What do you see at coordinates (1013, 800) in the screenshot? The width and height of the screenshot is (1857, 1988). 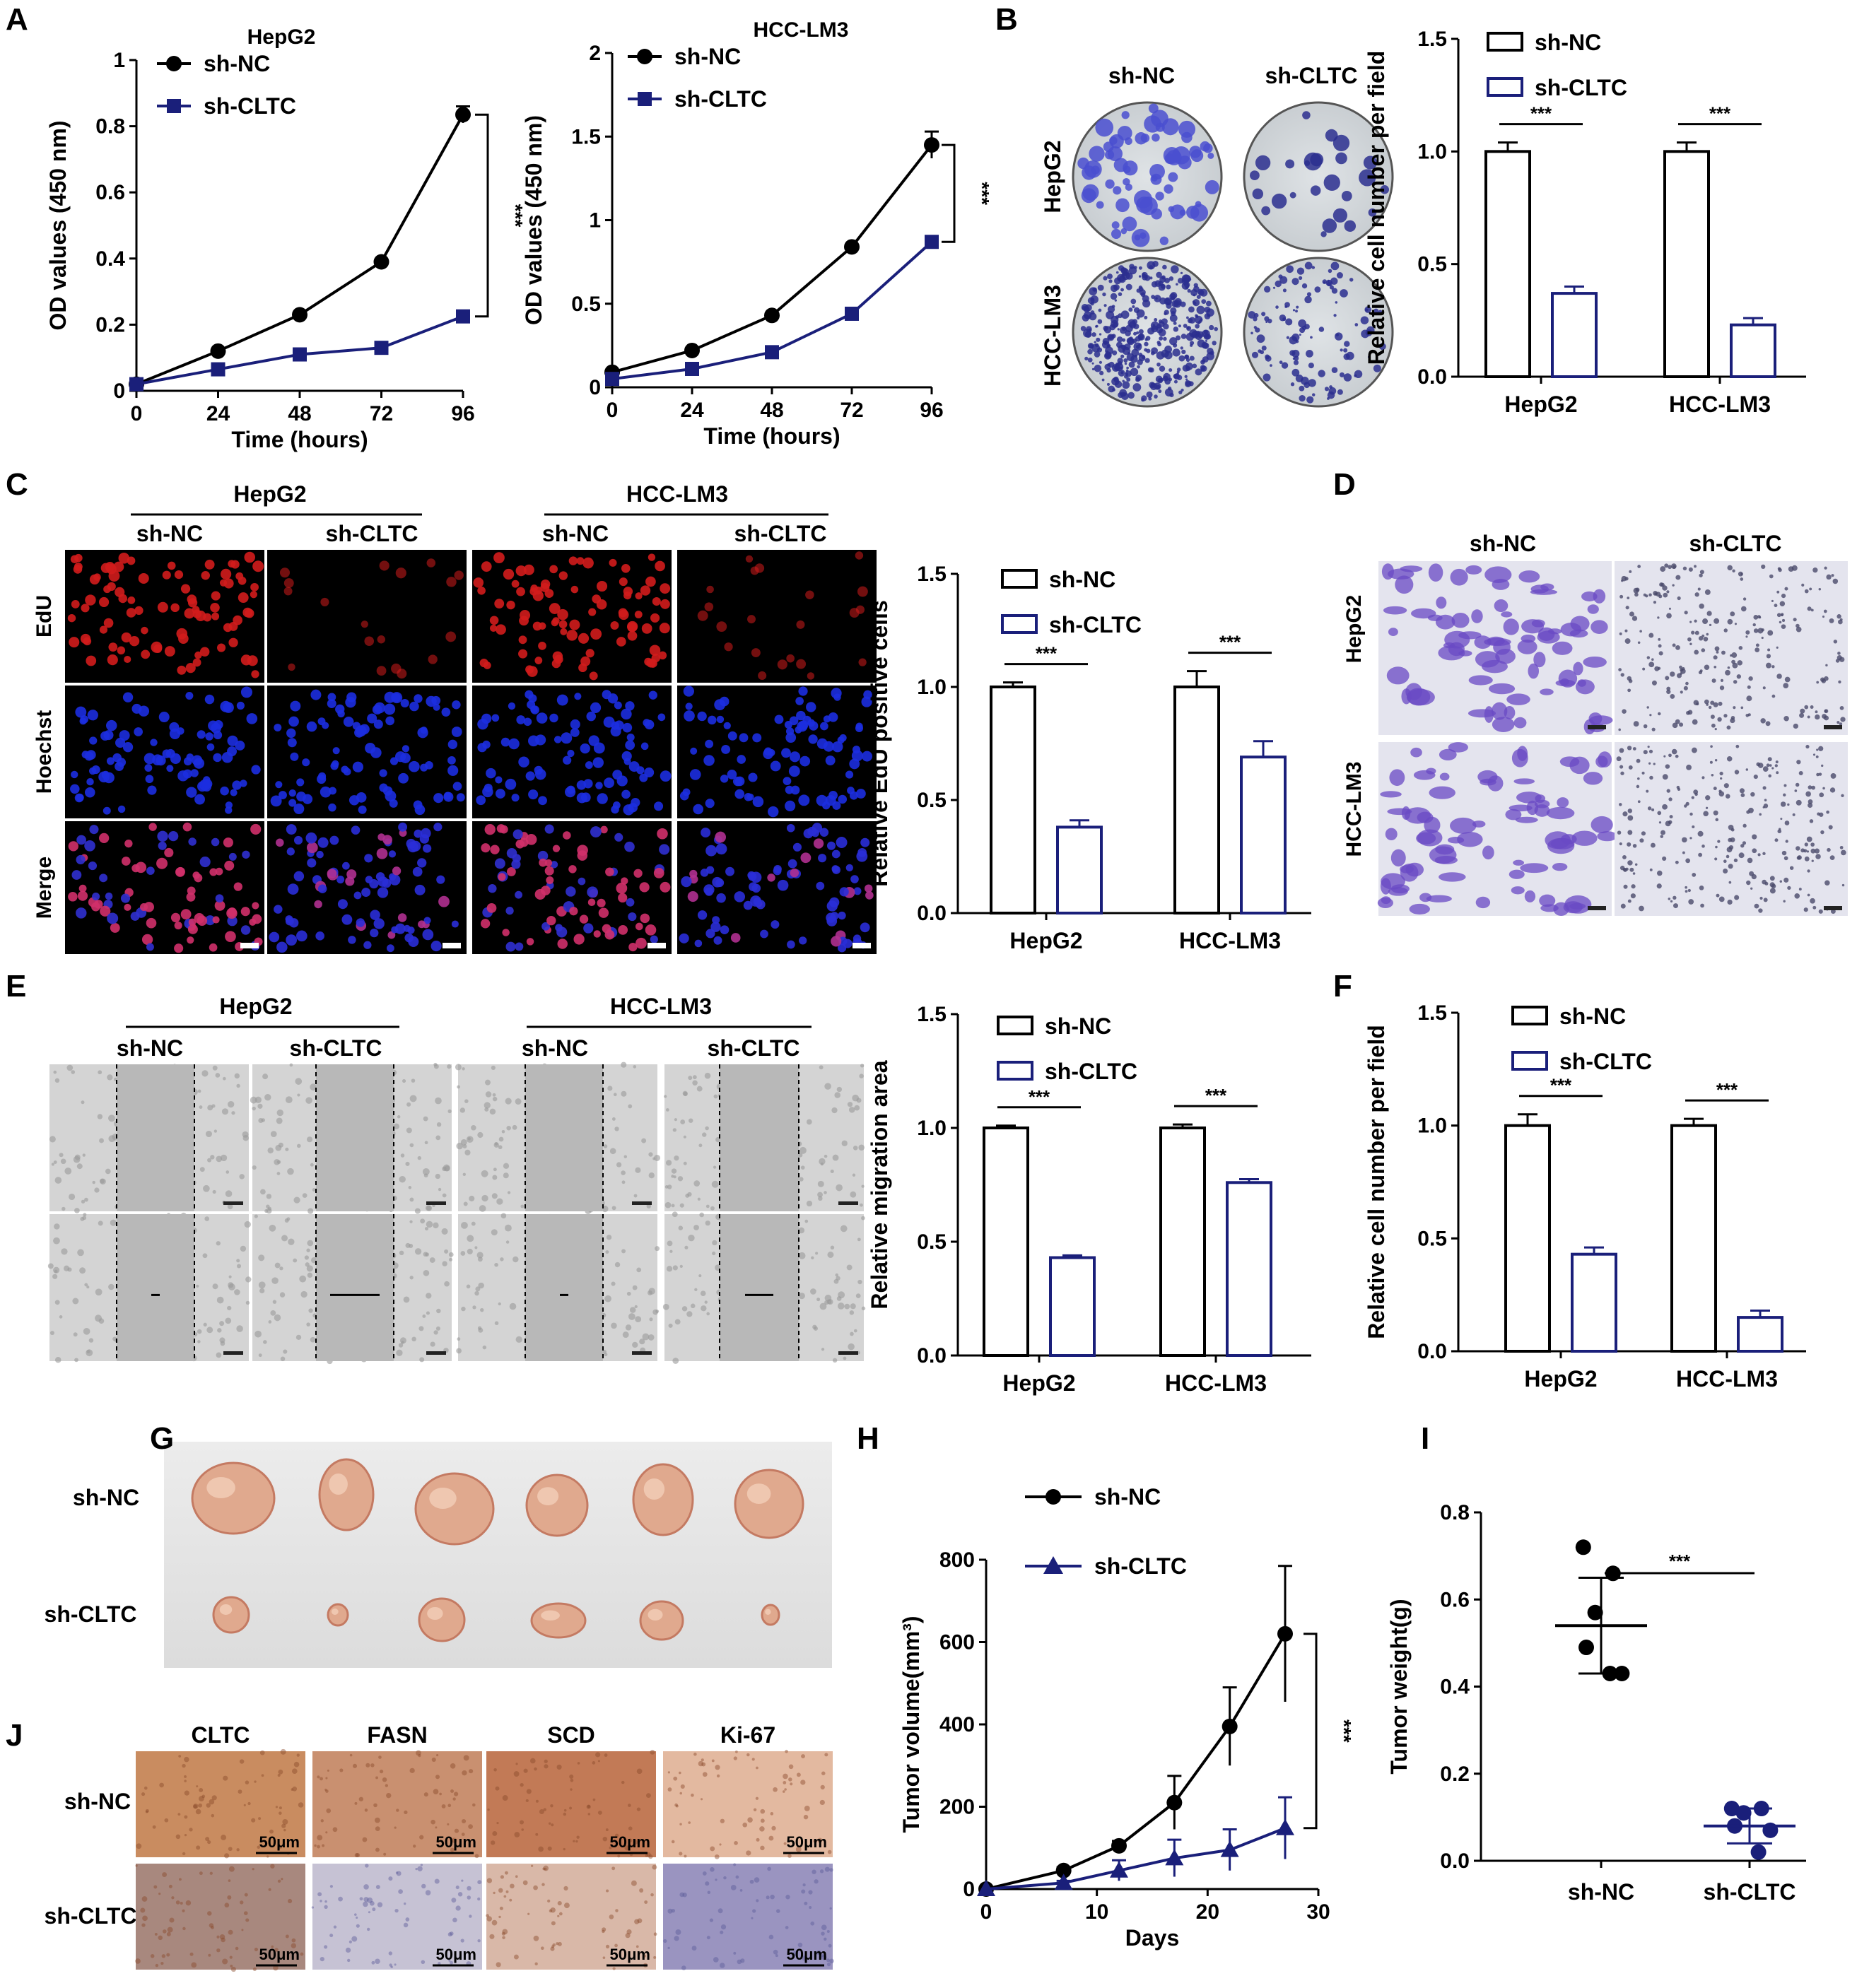 I see `bar-nc` at bounding box center [1013, 800].